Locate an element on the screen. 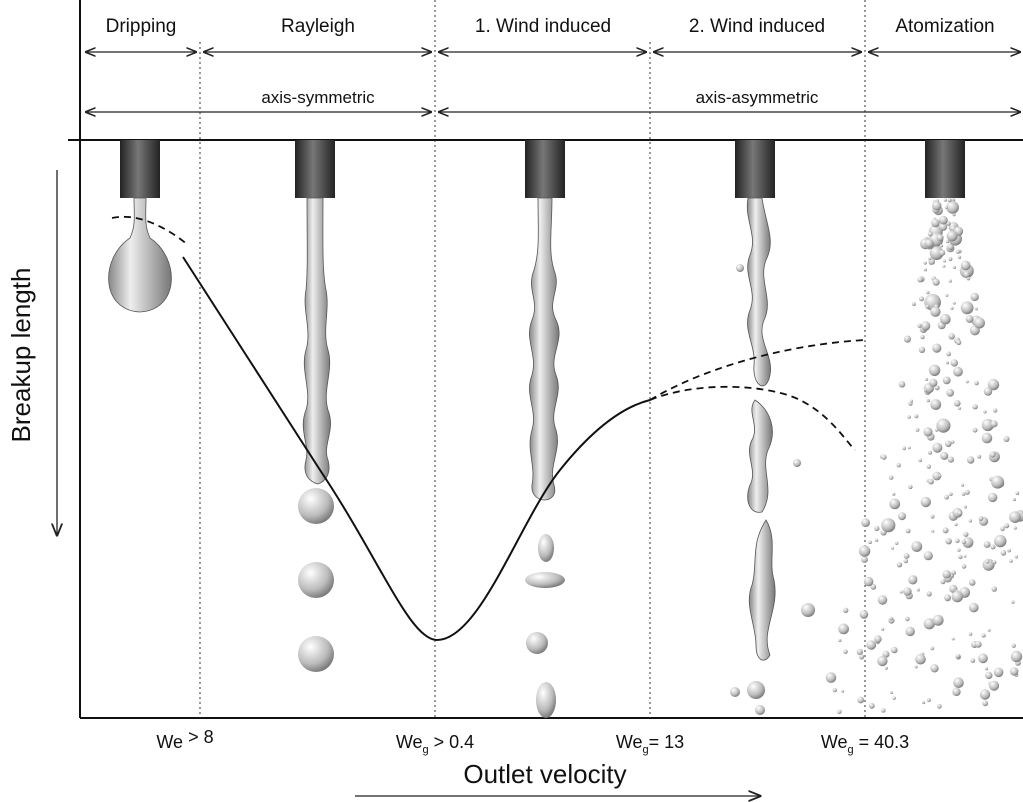  x-axis-label: Outlet velocity is located at coordinates (544, 774).